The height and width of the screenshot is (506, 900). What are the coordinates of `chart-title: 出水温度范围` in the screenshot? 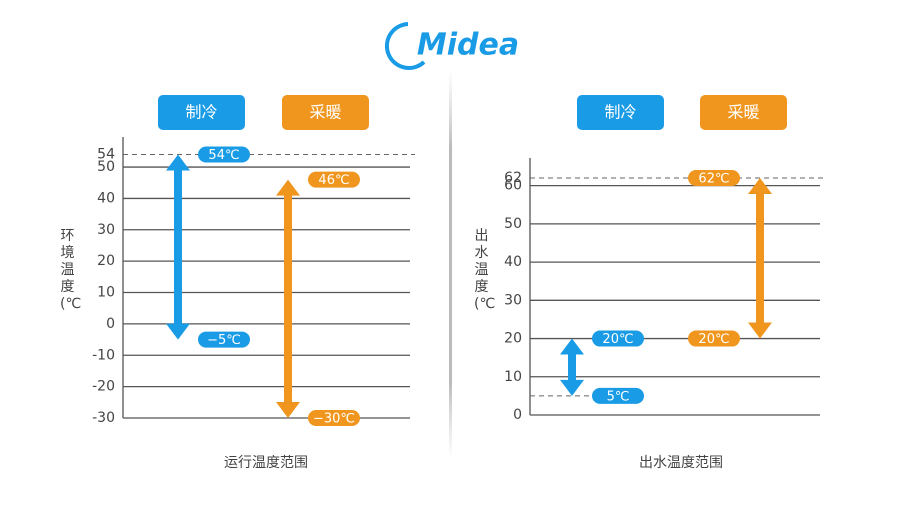 It's located at (681, 462).